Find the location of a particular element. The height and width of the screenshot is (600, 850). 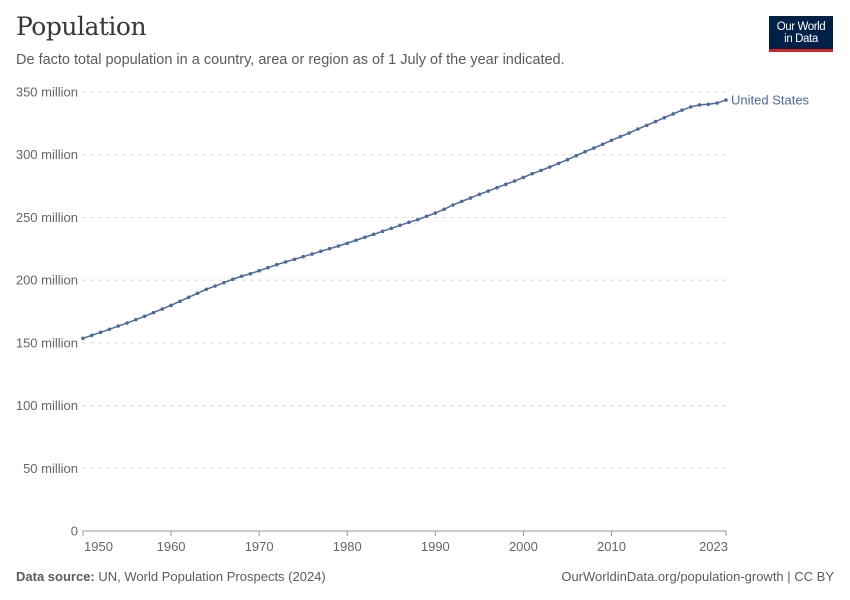

y-tick-label: 300 million is located at coordinates (47, 154).